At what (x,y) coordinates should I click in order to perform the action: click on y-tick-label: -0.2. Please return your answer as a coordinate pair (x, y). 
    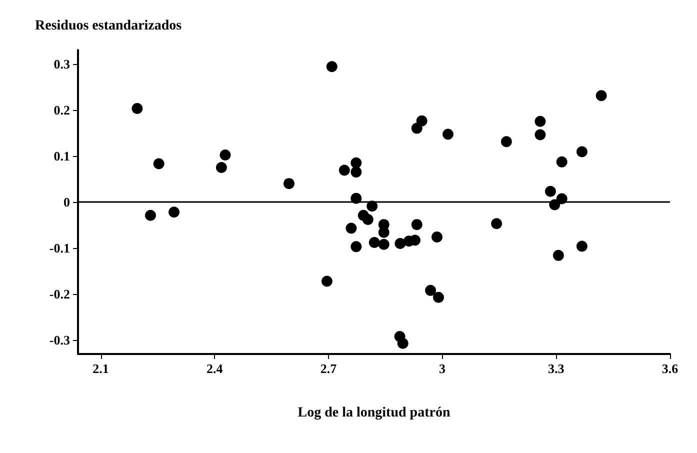
    Looking at the image, I should click on (59, 294).